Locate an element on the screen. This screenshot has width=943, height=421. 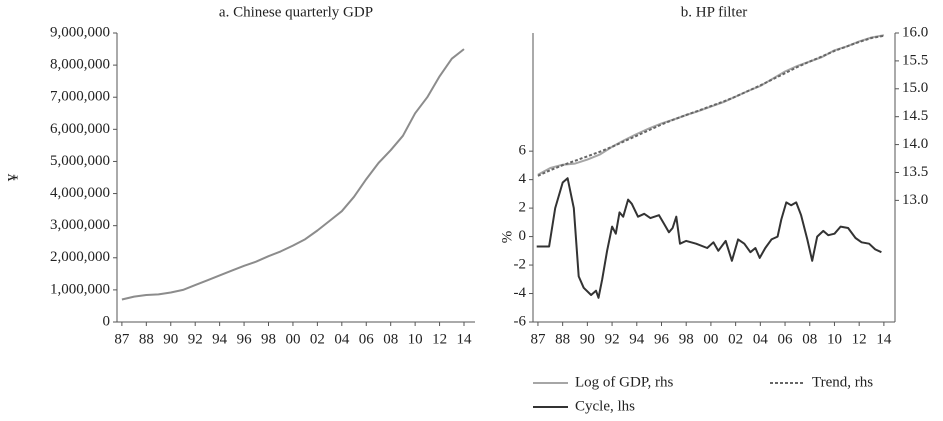
y-tick-label: 2,000,000 is located at coordinates (80, 257).